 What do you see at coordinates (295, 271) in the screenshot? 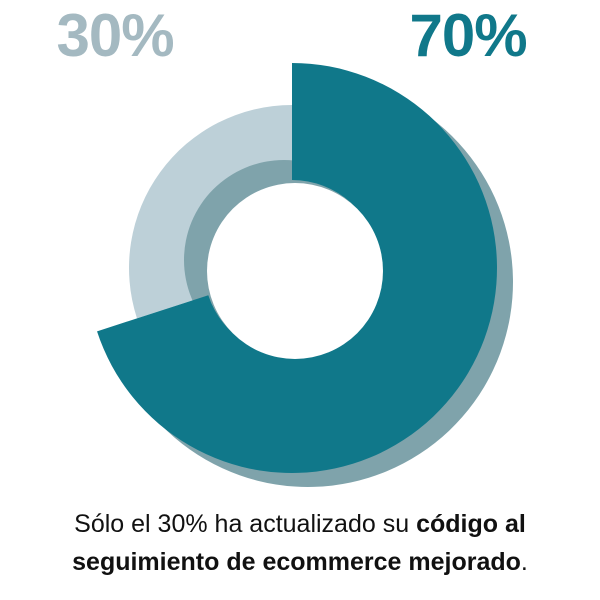
I see `donut-hole` at bounding box center [295, 271].